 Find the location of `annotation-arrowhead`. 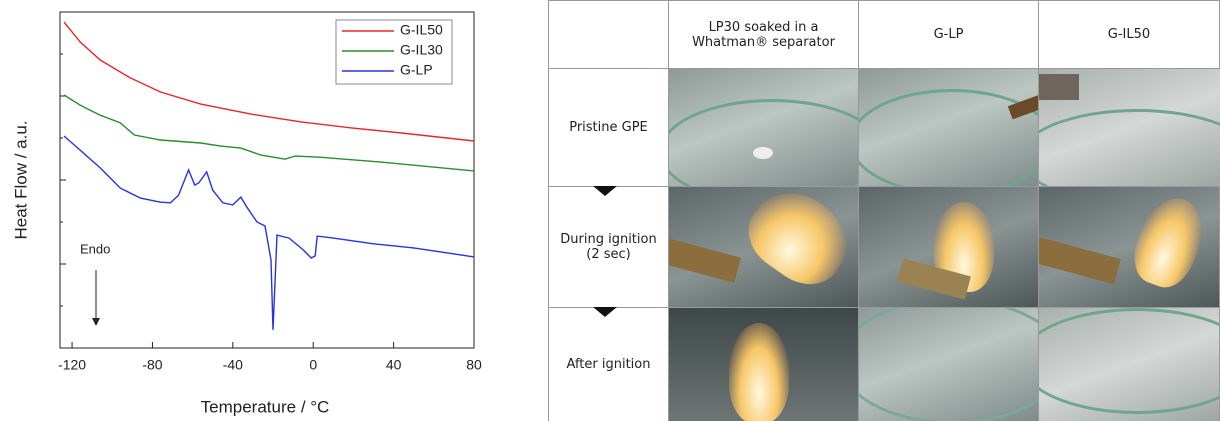

annotation-arrowhead is located at coordinates (96, 322).